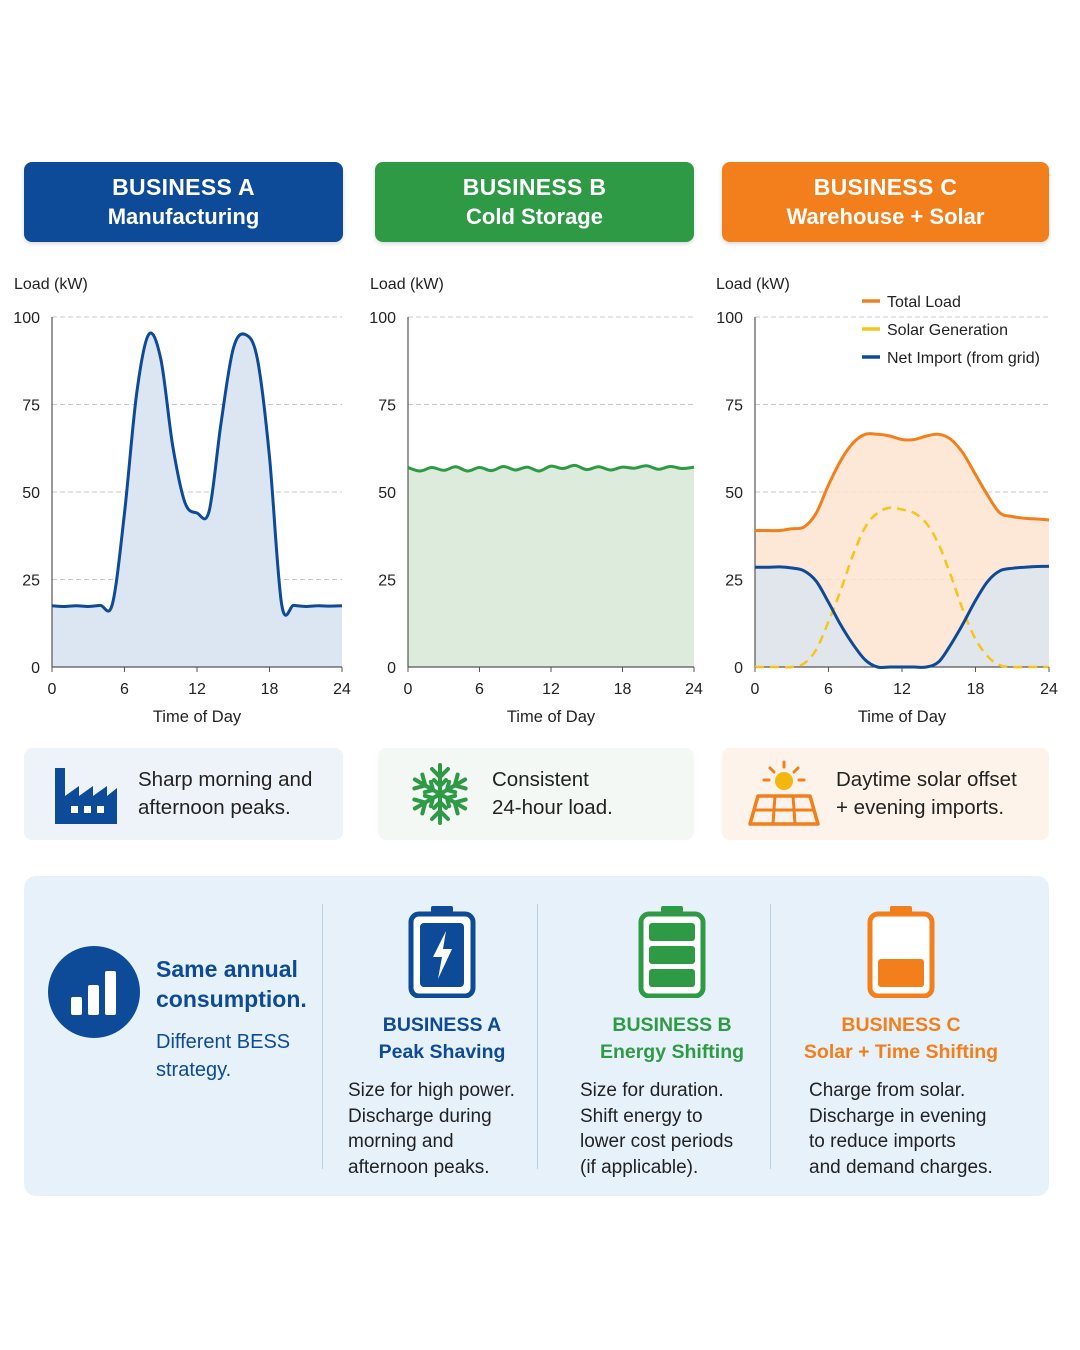 Image resolution: width=1080 pixels, height=1350 pixels. Describe the element at coordinates (231, 999) in the screenshot. I see `summary-heading-line: consumption.` at that location.